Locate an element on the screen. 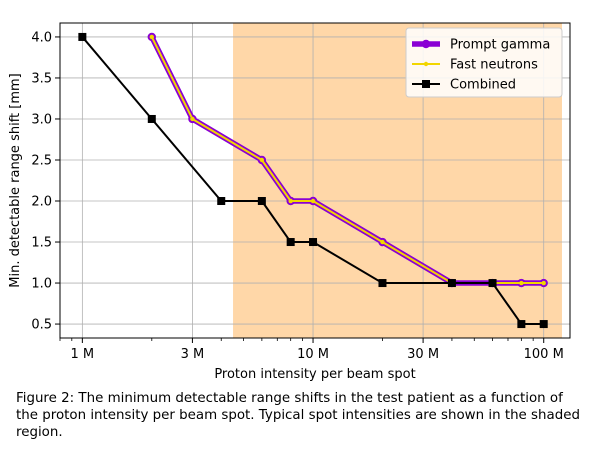  x-tick-label: 3 M is located at coordinates (193, 354).